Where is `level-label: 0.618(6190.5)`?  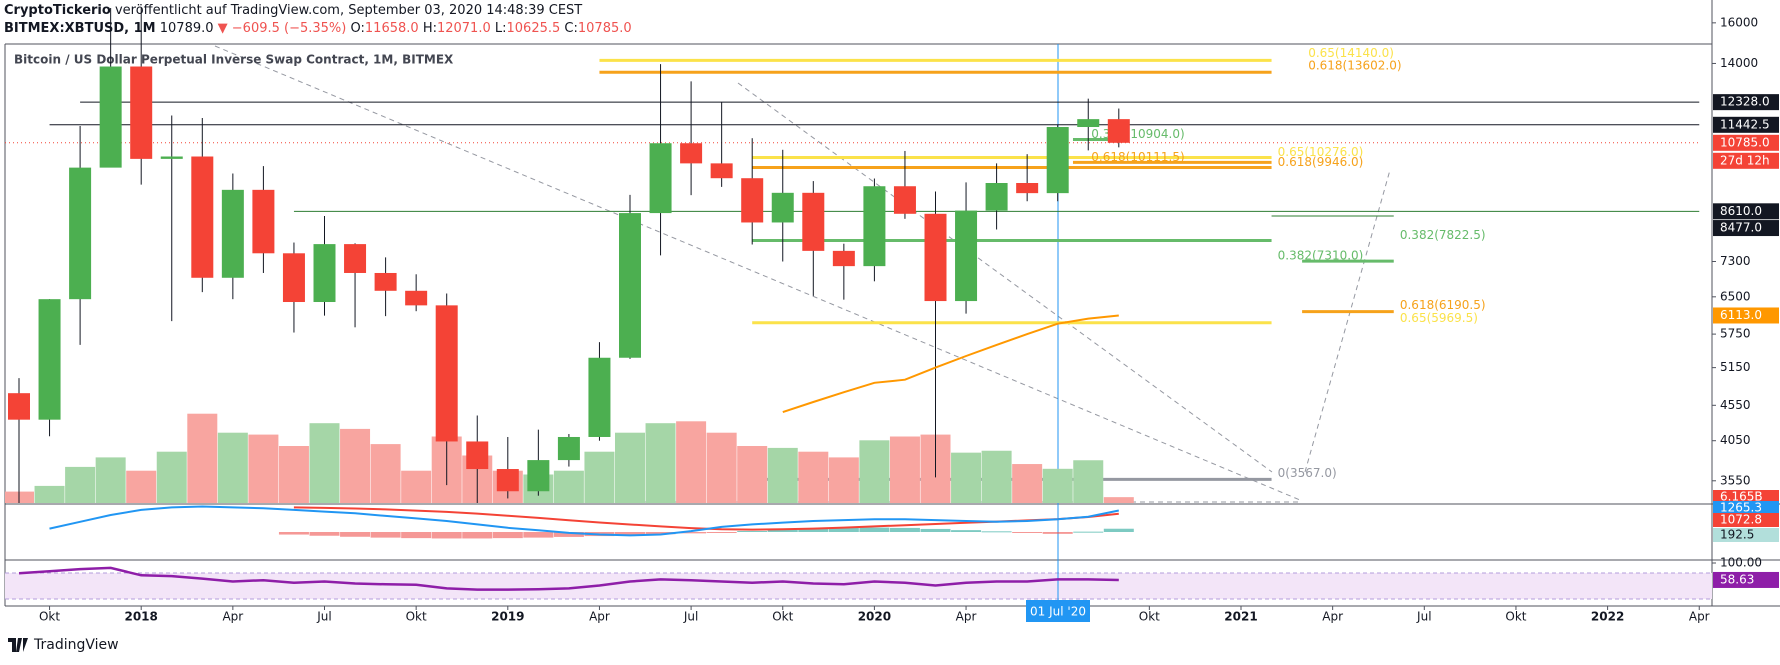 level-label: 0.618(6190.5) is located at coordinates (1443, 305).